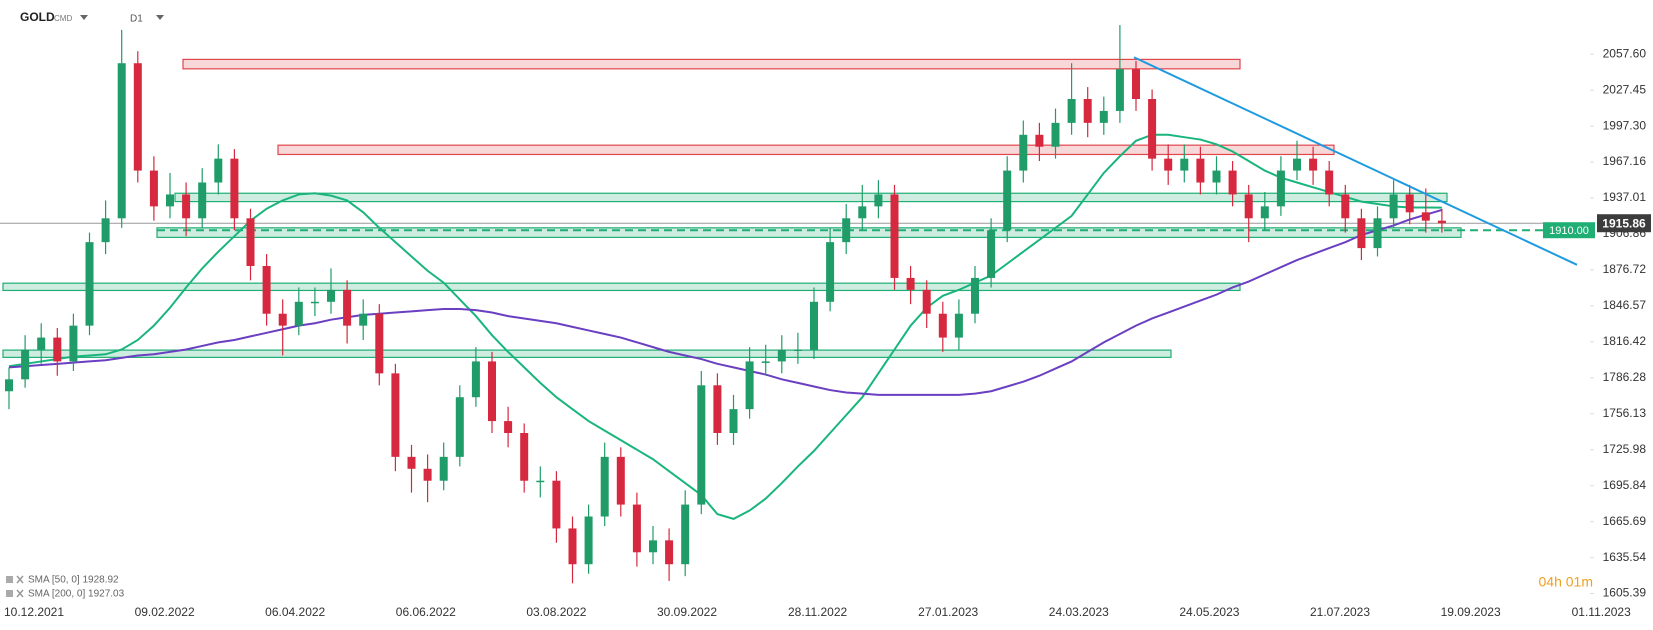 This screenshot has height=630, width=1653. What do you see at coordinates (1625, 197) in the screenshot?
I see `y-tick-label: 1937.01` at bounding box center [1625, 197].